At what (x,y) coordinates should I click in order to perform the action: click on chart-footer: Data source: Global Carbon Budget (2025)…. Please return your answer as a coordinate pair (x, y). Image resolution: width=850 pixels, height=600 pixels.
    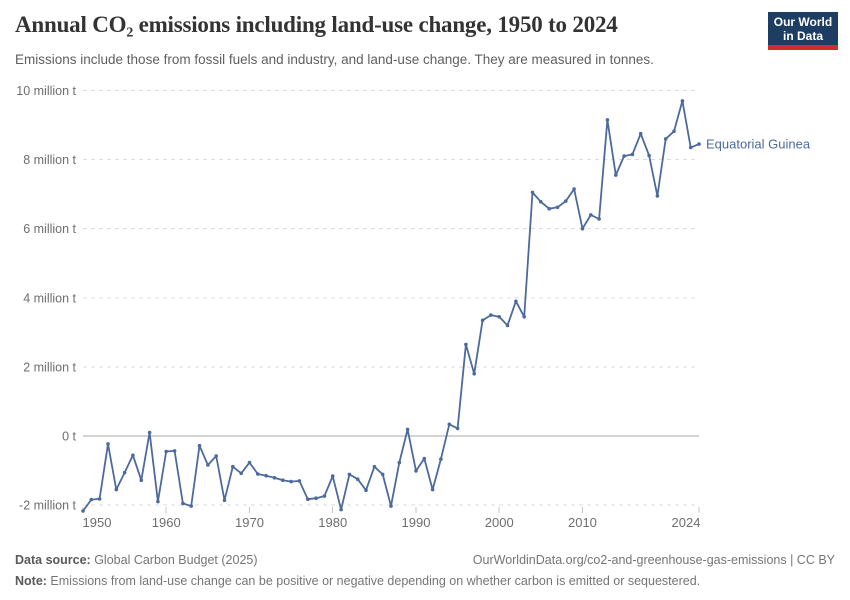
    Looking at the image, I should click on (425, 569).